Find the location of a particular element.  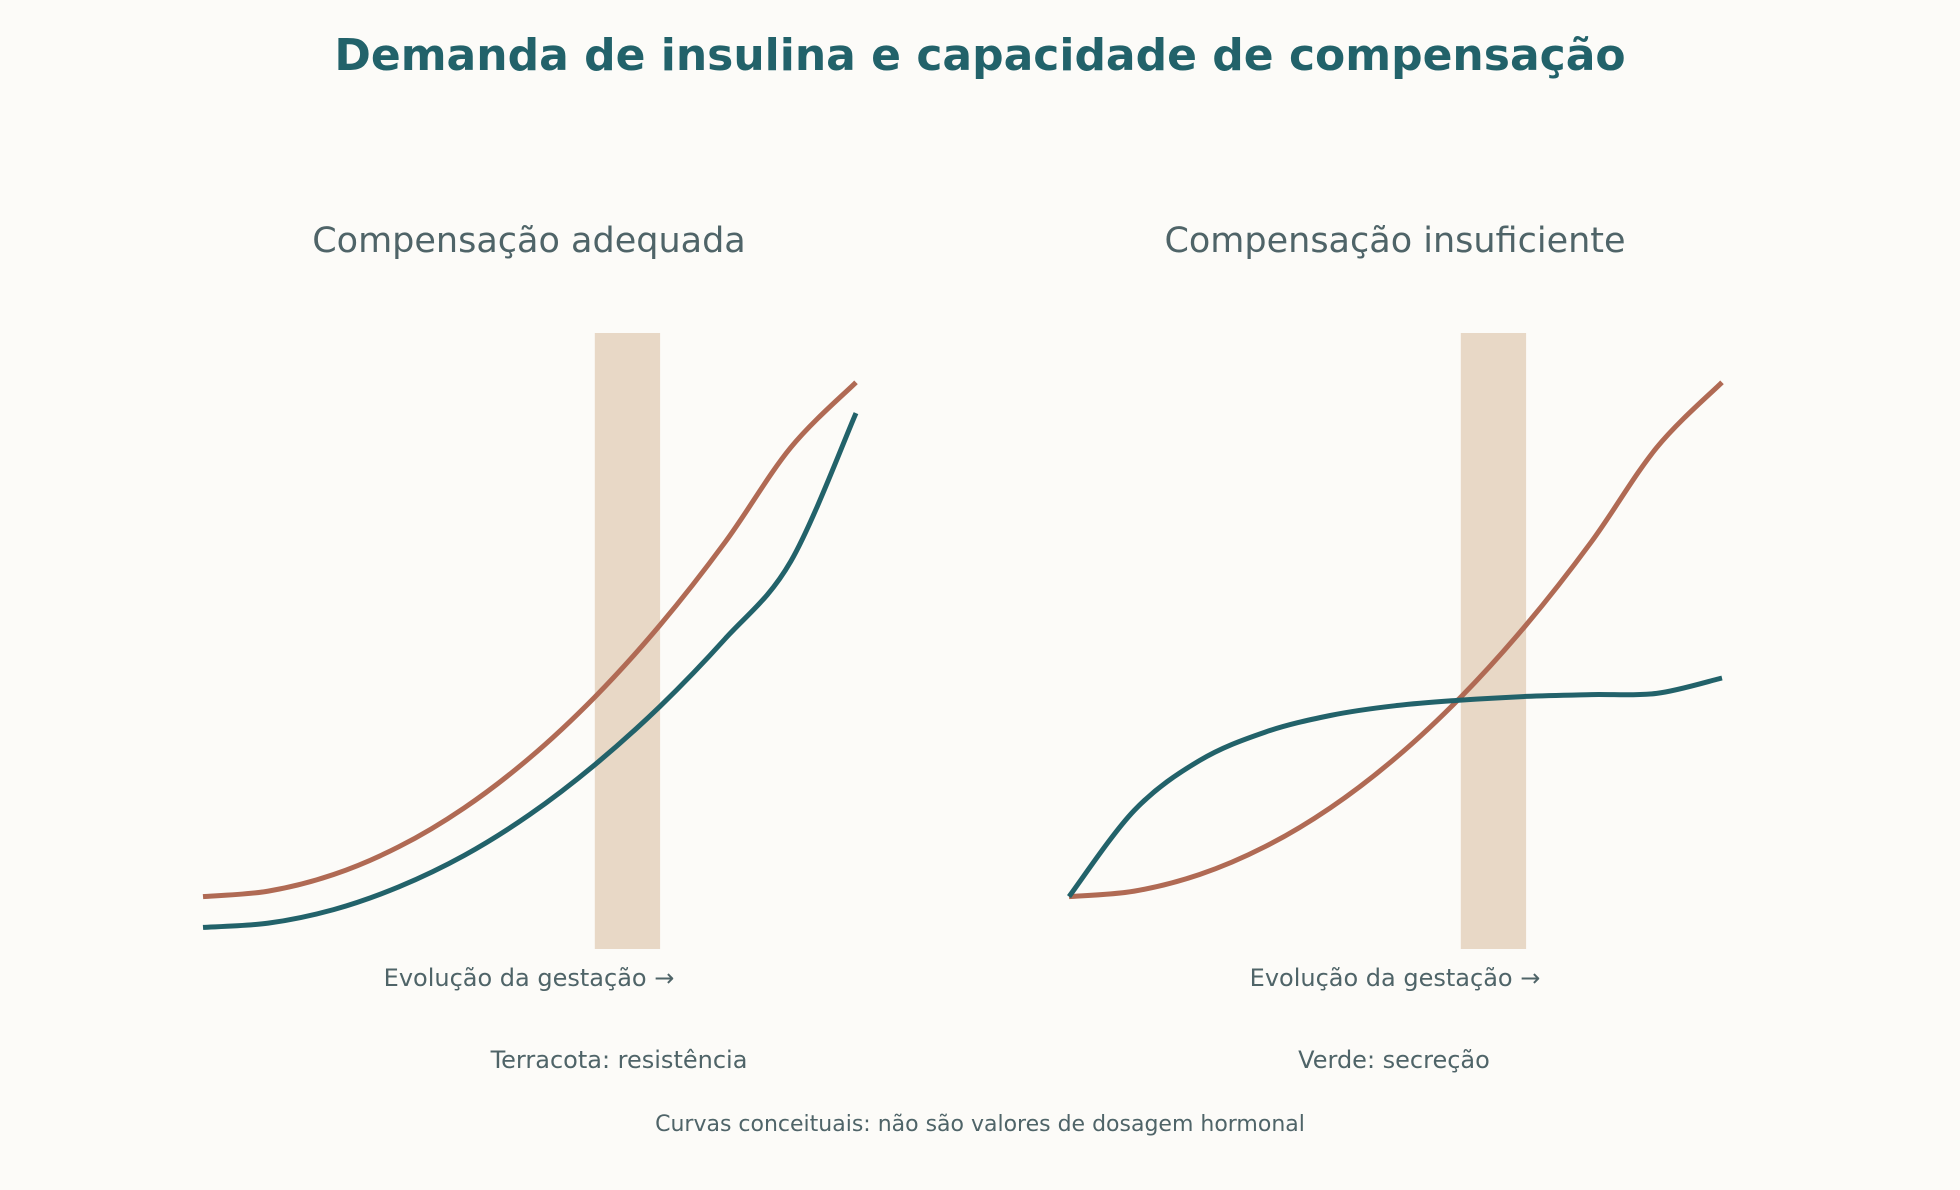

x-axis-label-right: Evolução da gestação → is located at coordinates (1395, 978).